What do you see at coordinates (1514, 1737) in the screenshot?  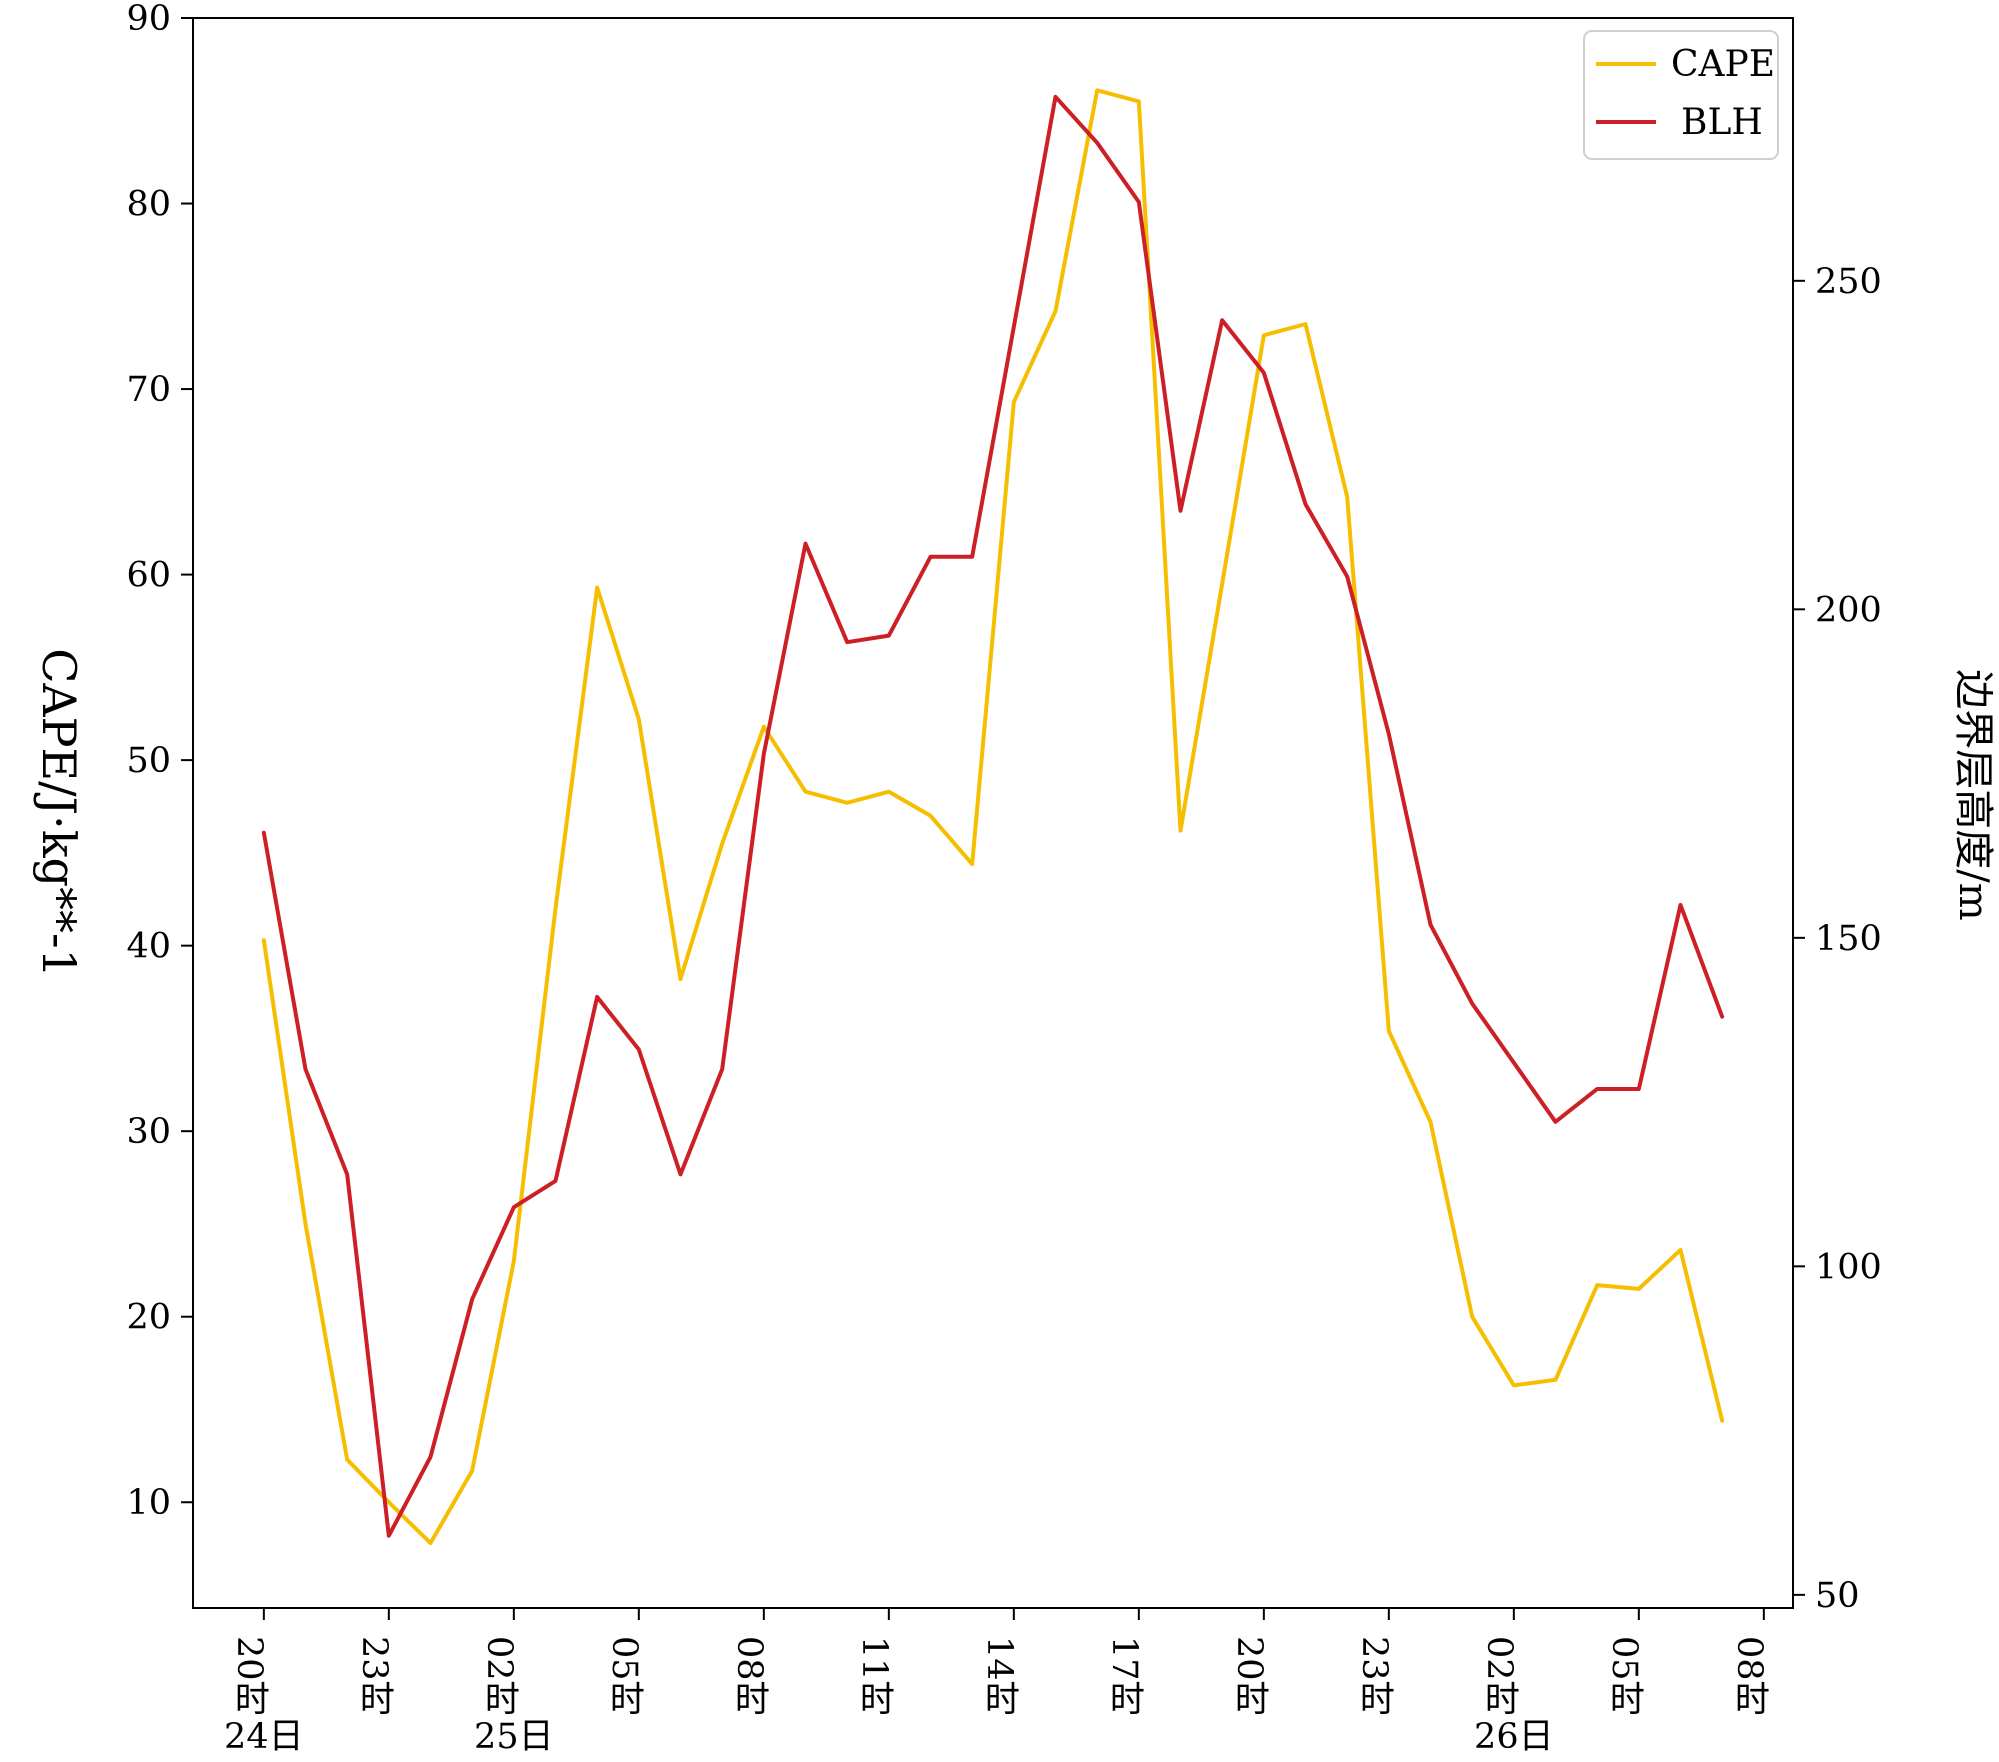 I see `x-day-label-2: 26日` at bounding box center [1514, 1737].